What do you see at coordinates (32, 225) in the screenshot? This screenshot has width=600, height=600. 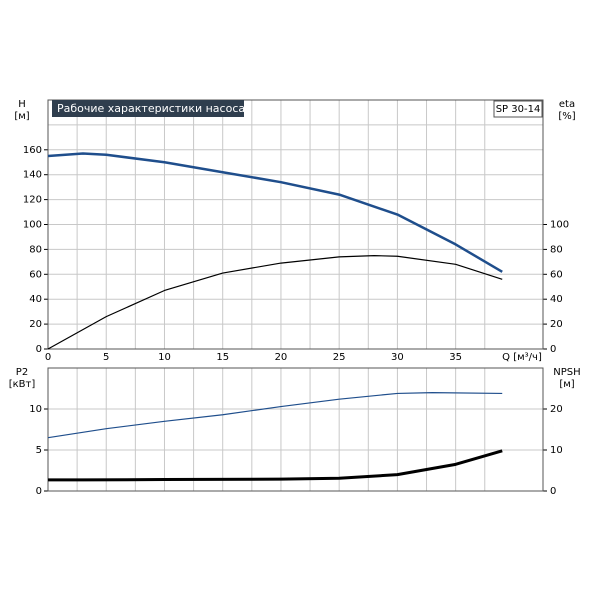 I see `y-tick-label: 100` at bounding box center [32, 225].